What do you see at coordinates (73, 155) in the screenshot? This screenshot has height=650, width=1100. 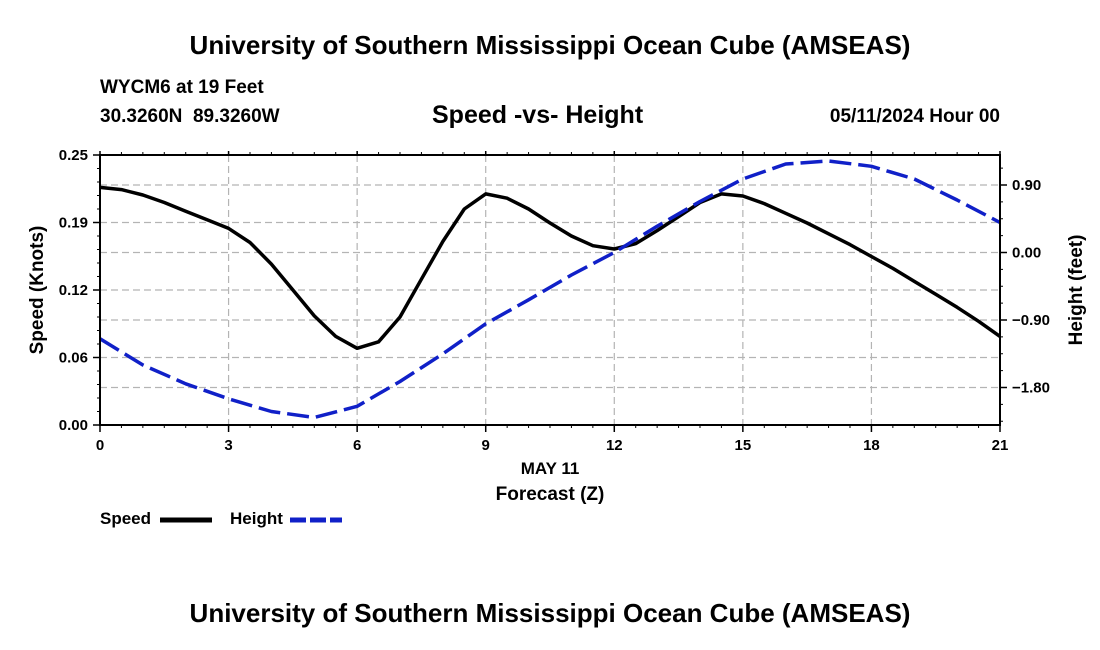 I see `y-tick-label: 0.25` at bounding box center [73, 155].